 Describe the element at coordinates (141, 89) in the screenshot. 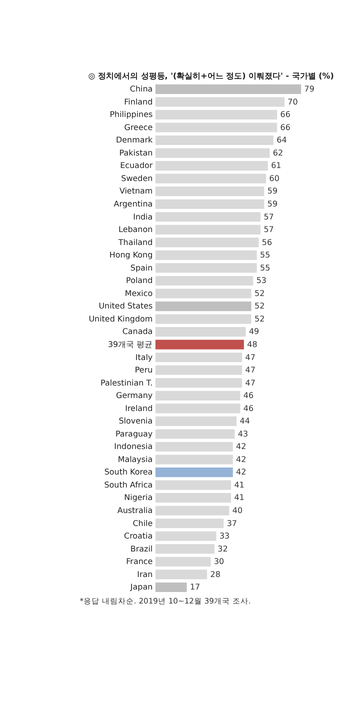

I see `y-tick-label: China` at that location.